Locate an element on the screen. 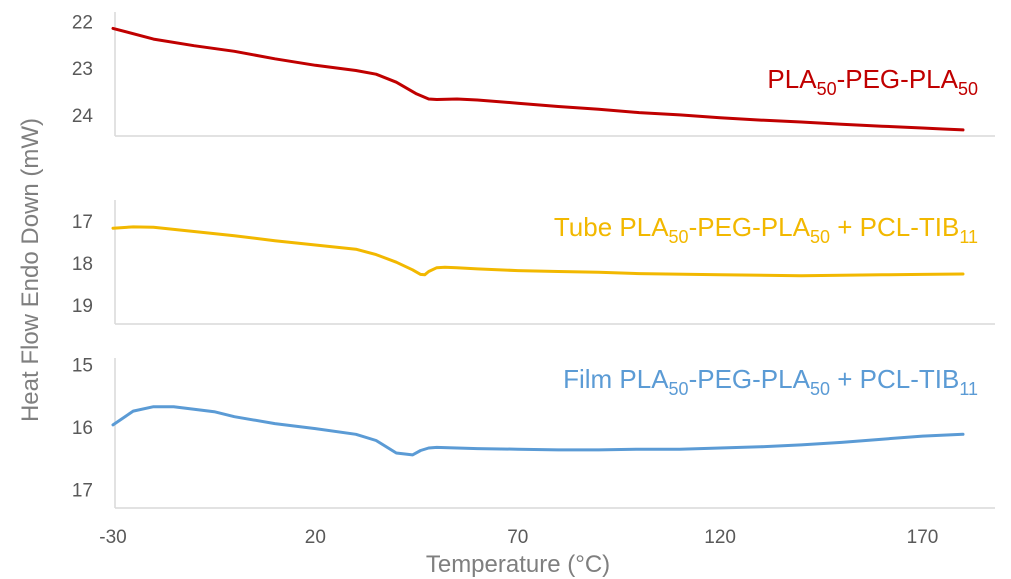  x-tick-label: 70 is located at coordinates (517, 537).